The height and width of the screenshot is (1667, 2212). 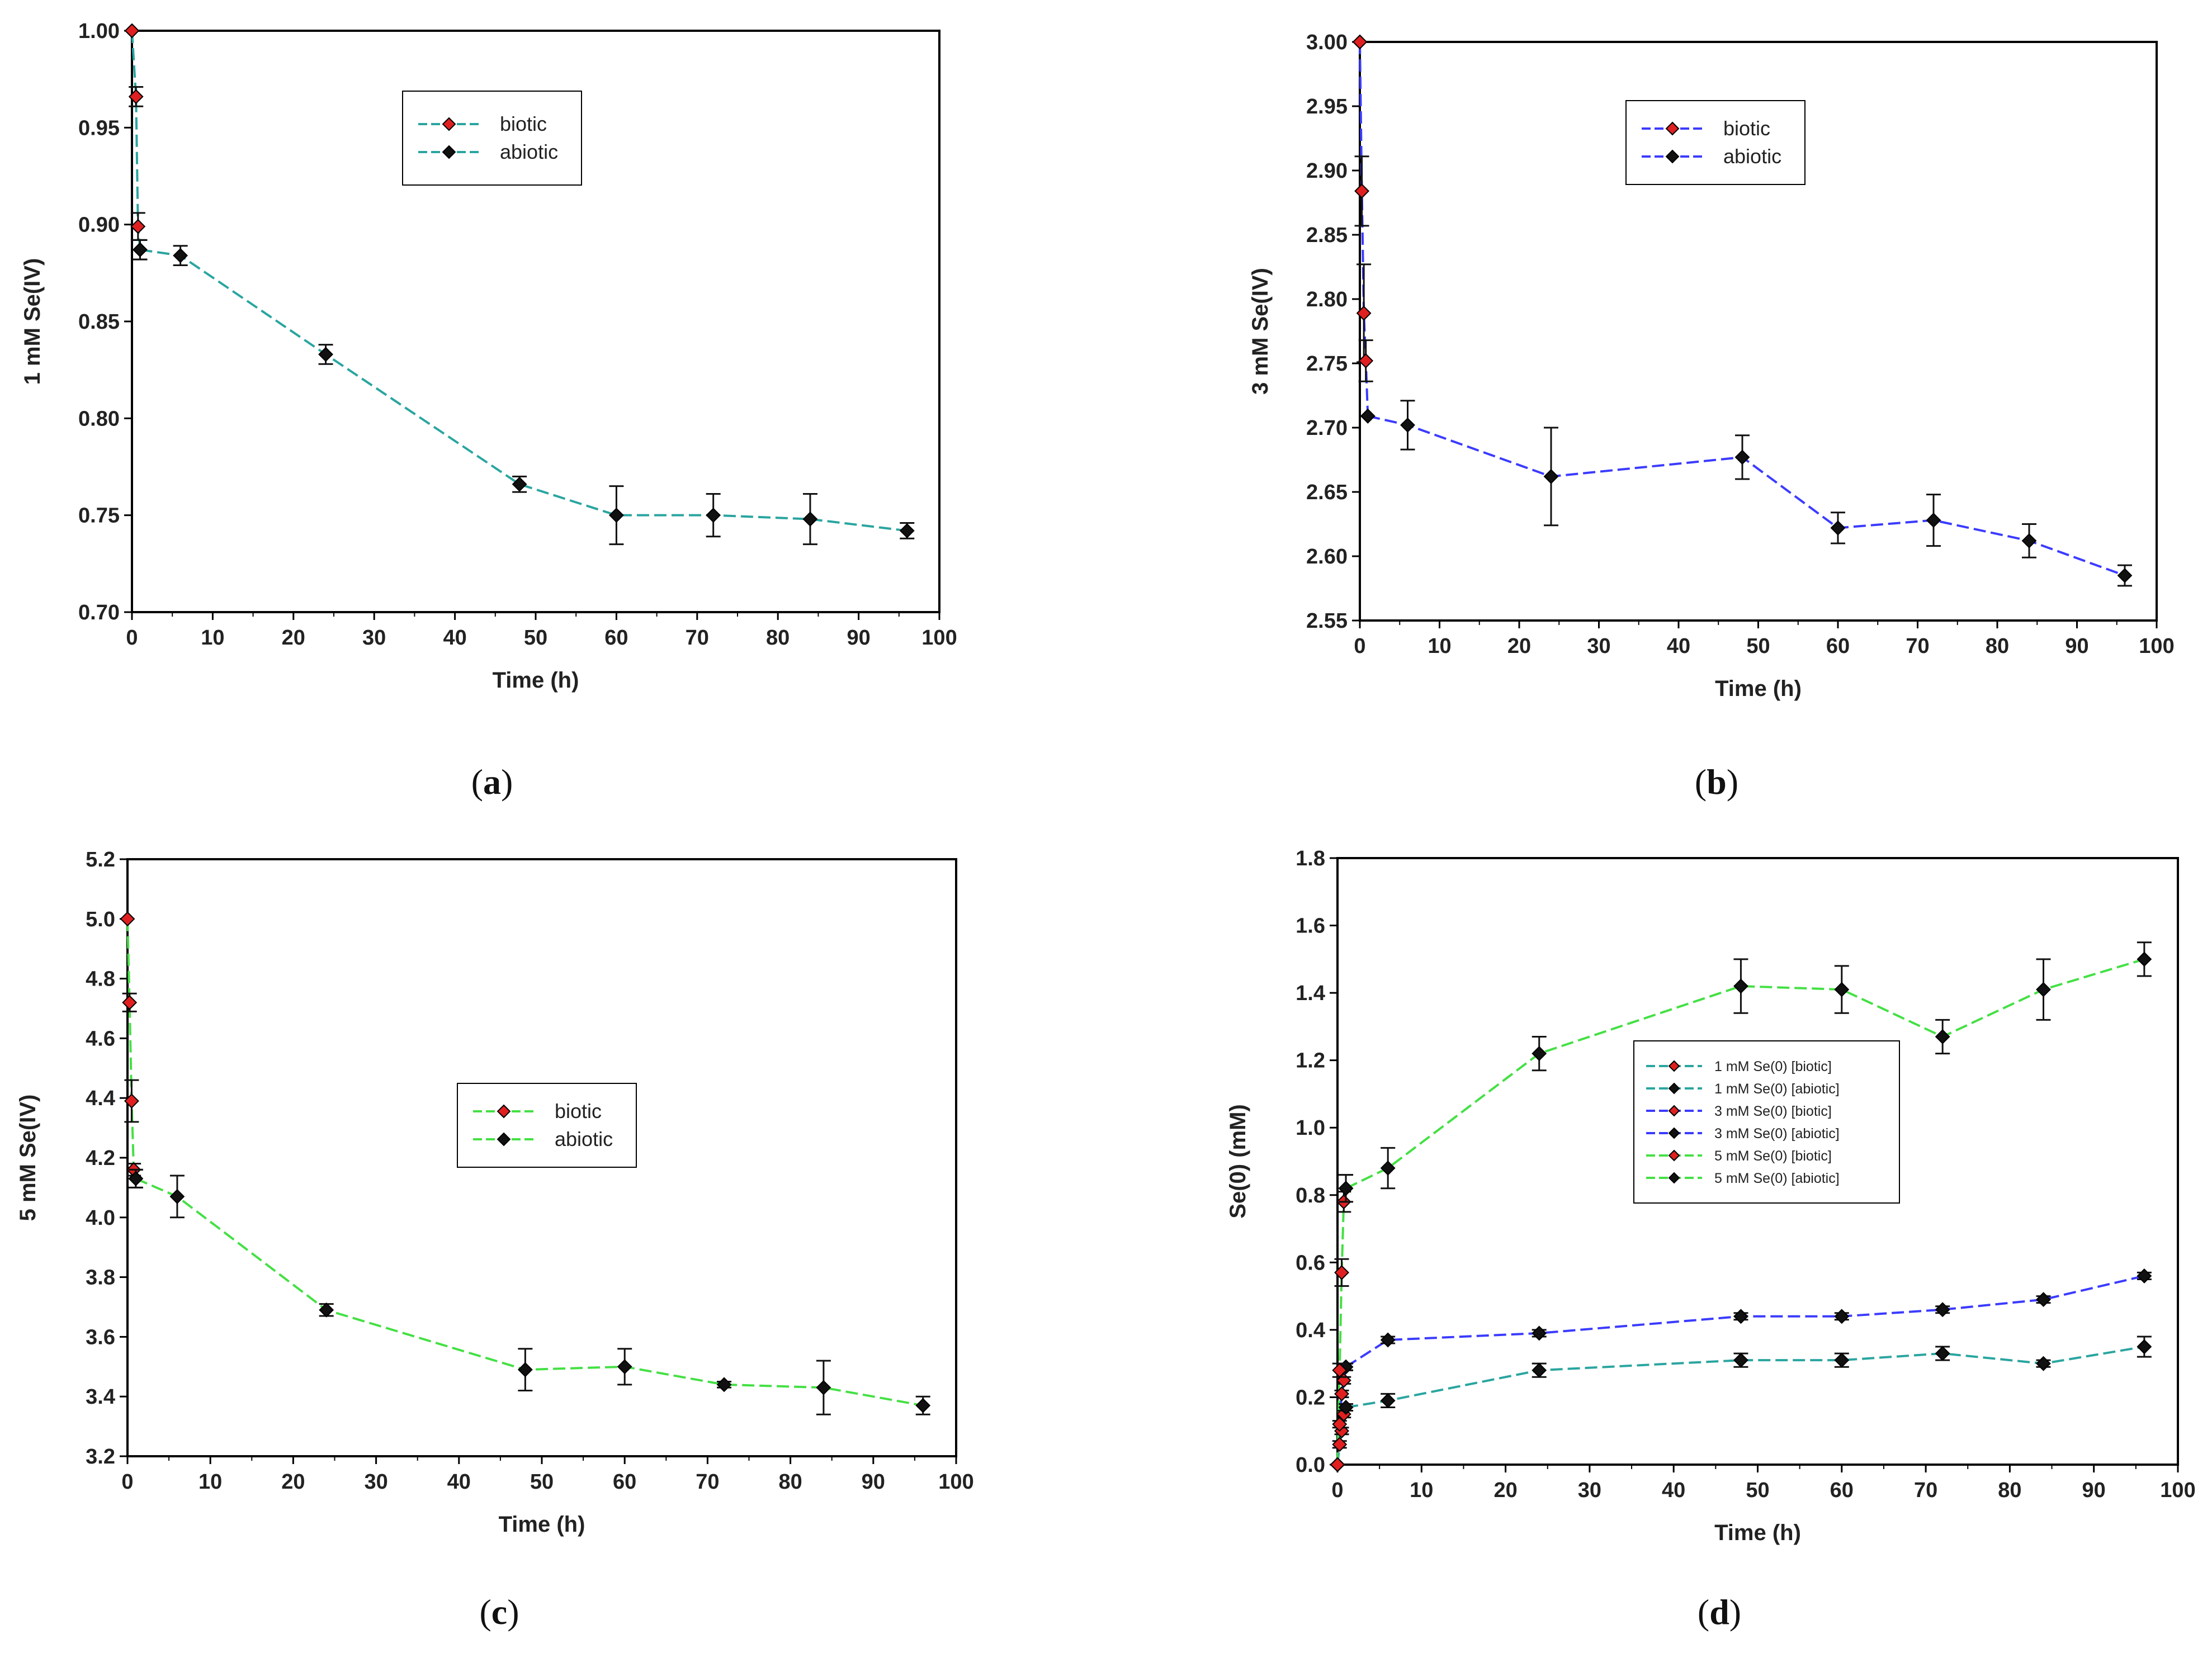 I want to click on y-tick-label: 2.60, so click(x=1327, y=557).